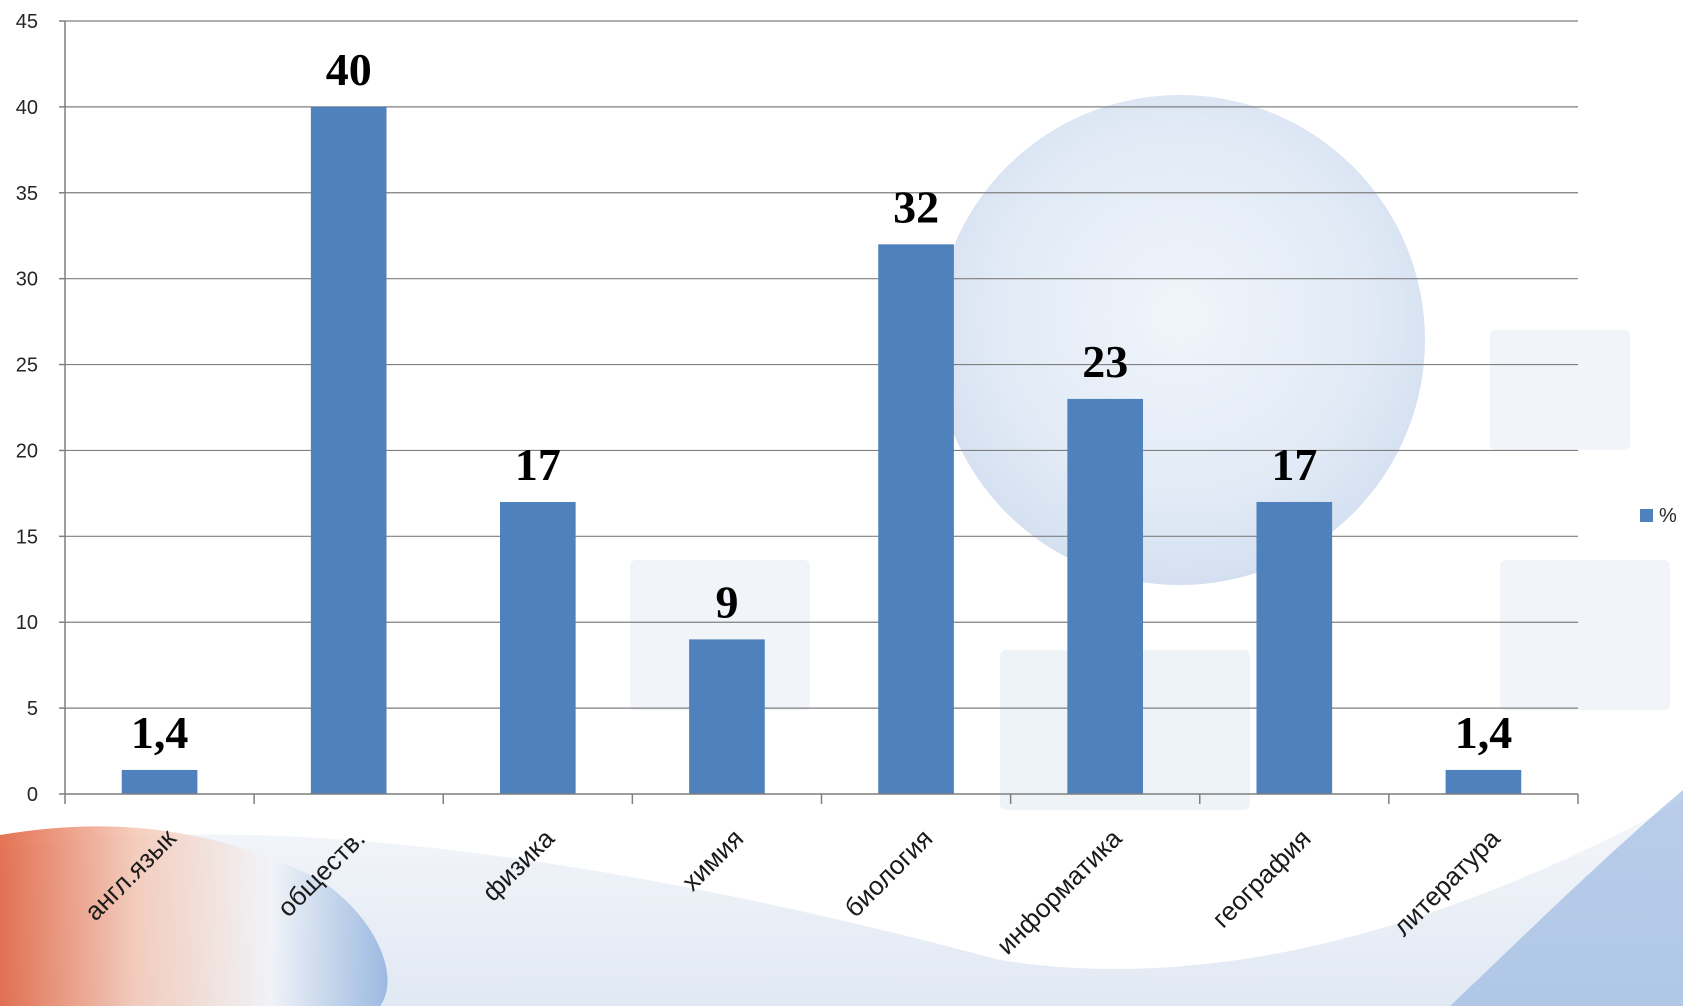 The height and width of the screenshot is (1006, 1683). What do you see at coordinates (27, 22) in the screenshot?
I see `y-tick-label: 45` at bounding box center [27, 22].